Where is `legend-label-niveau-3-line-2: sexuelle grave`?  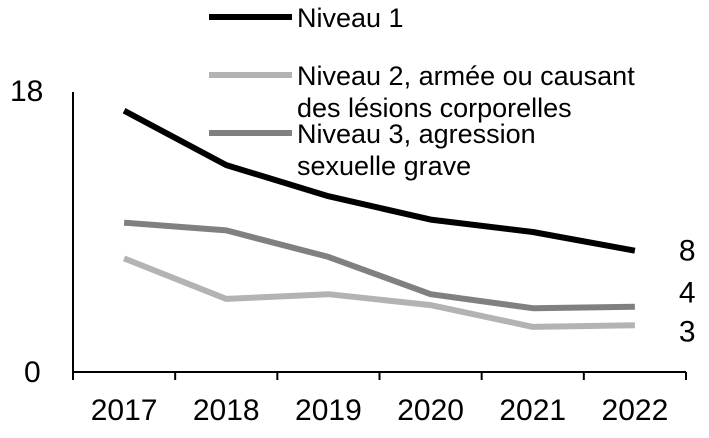
legend-label-niveau-3-line-2: sexuelle grave is located at coordinates (384, 166).